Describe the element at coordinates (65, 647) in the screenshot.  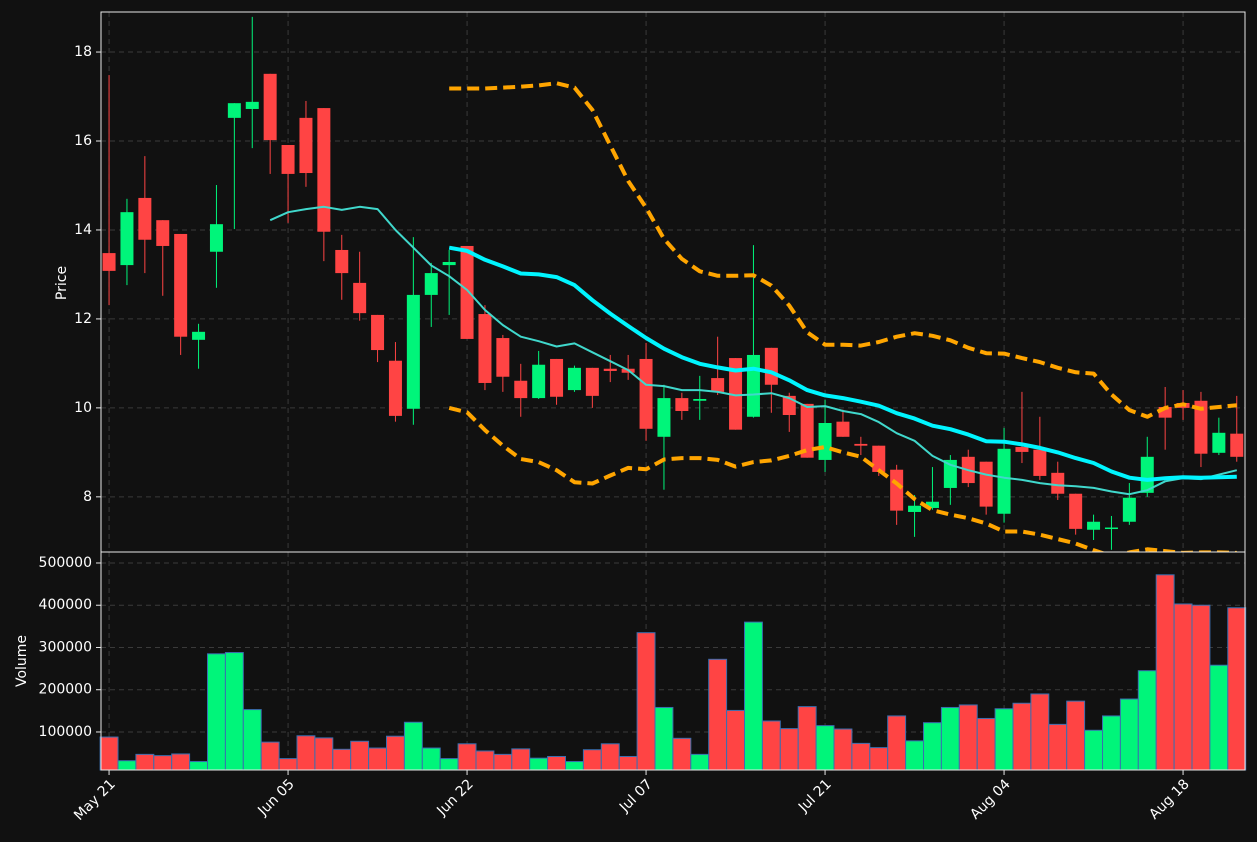
I see `y-tick-label: 300000` at that location.